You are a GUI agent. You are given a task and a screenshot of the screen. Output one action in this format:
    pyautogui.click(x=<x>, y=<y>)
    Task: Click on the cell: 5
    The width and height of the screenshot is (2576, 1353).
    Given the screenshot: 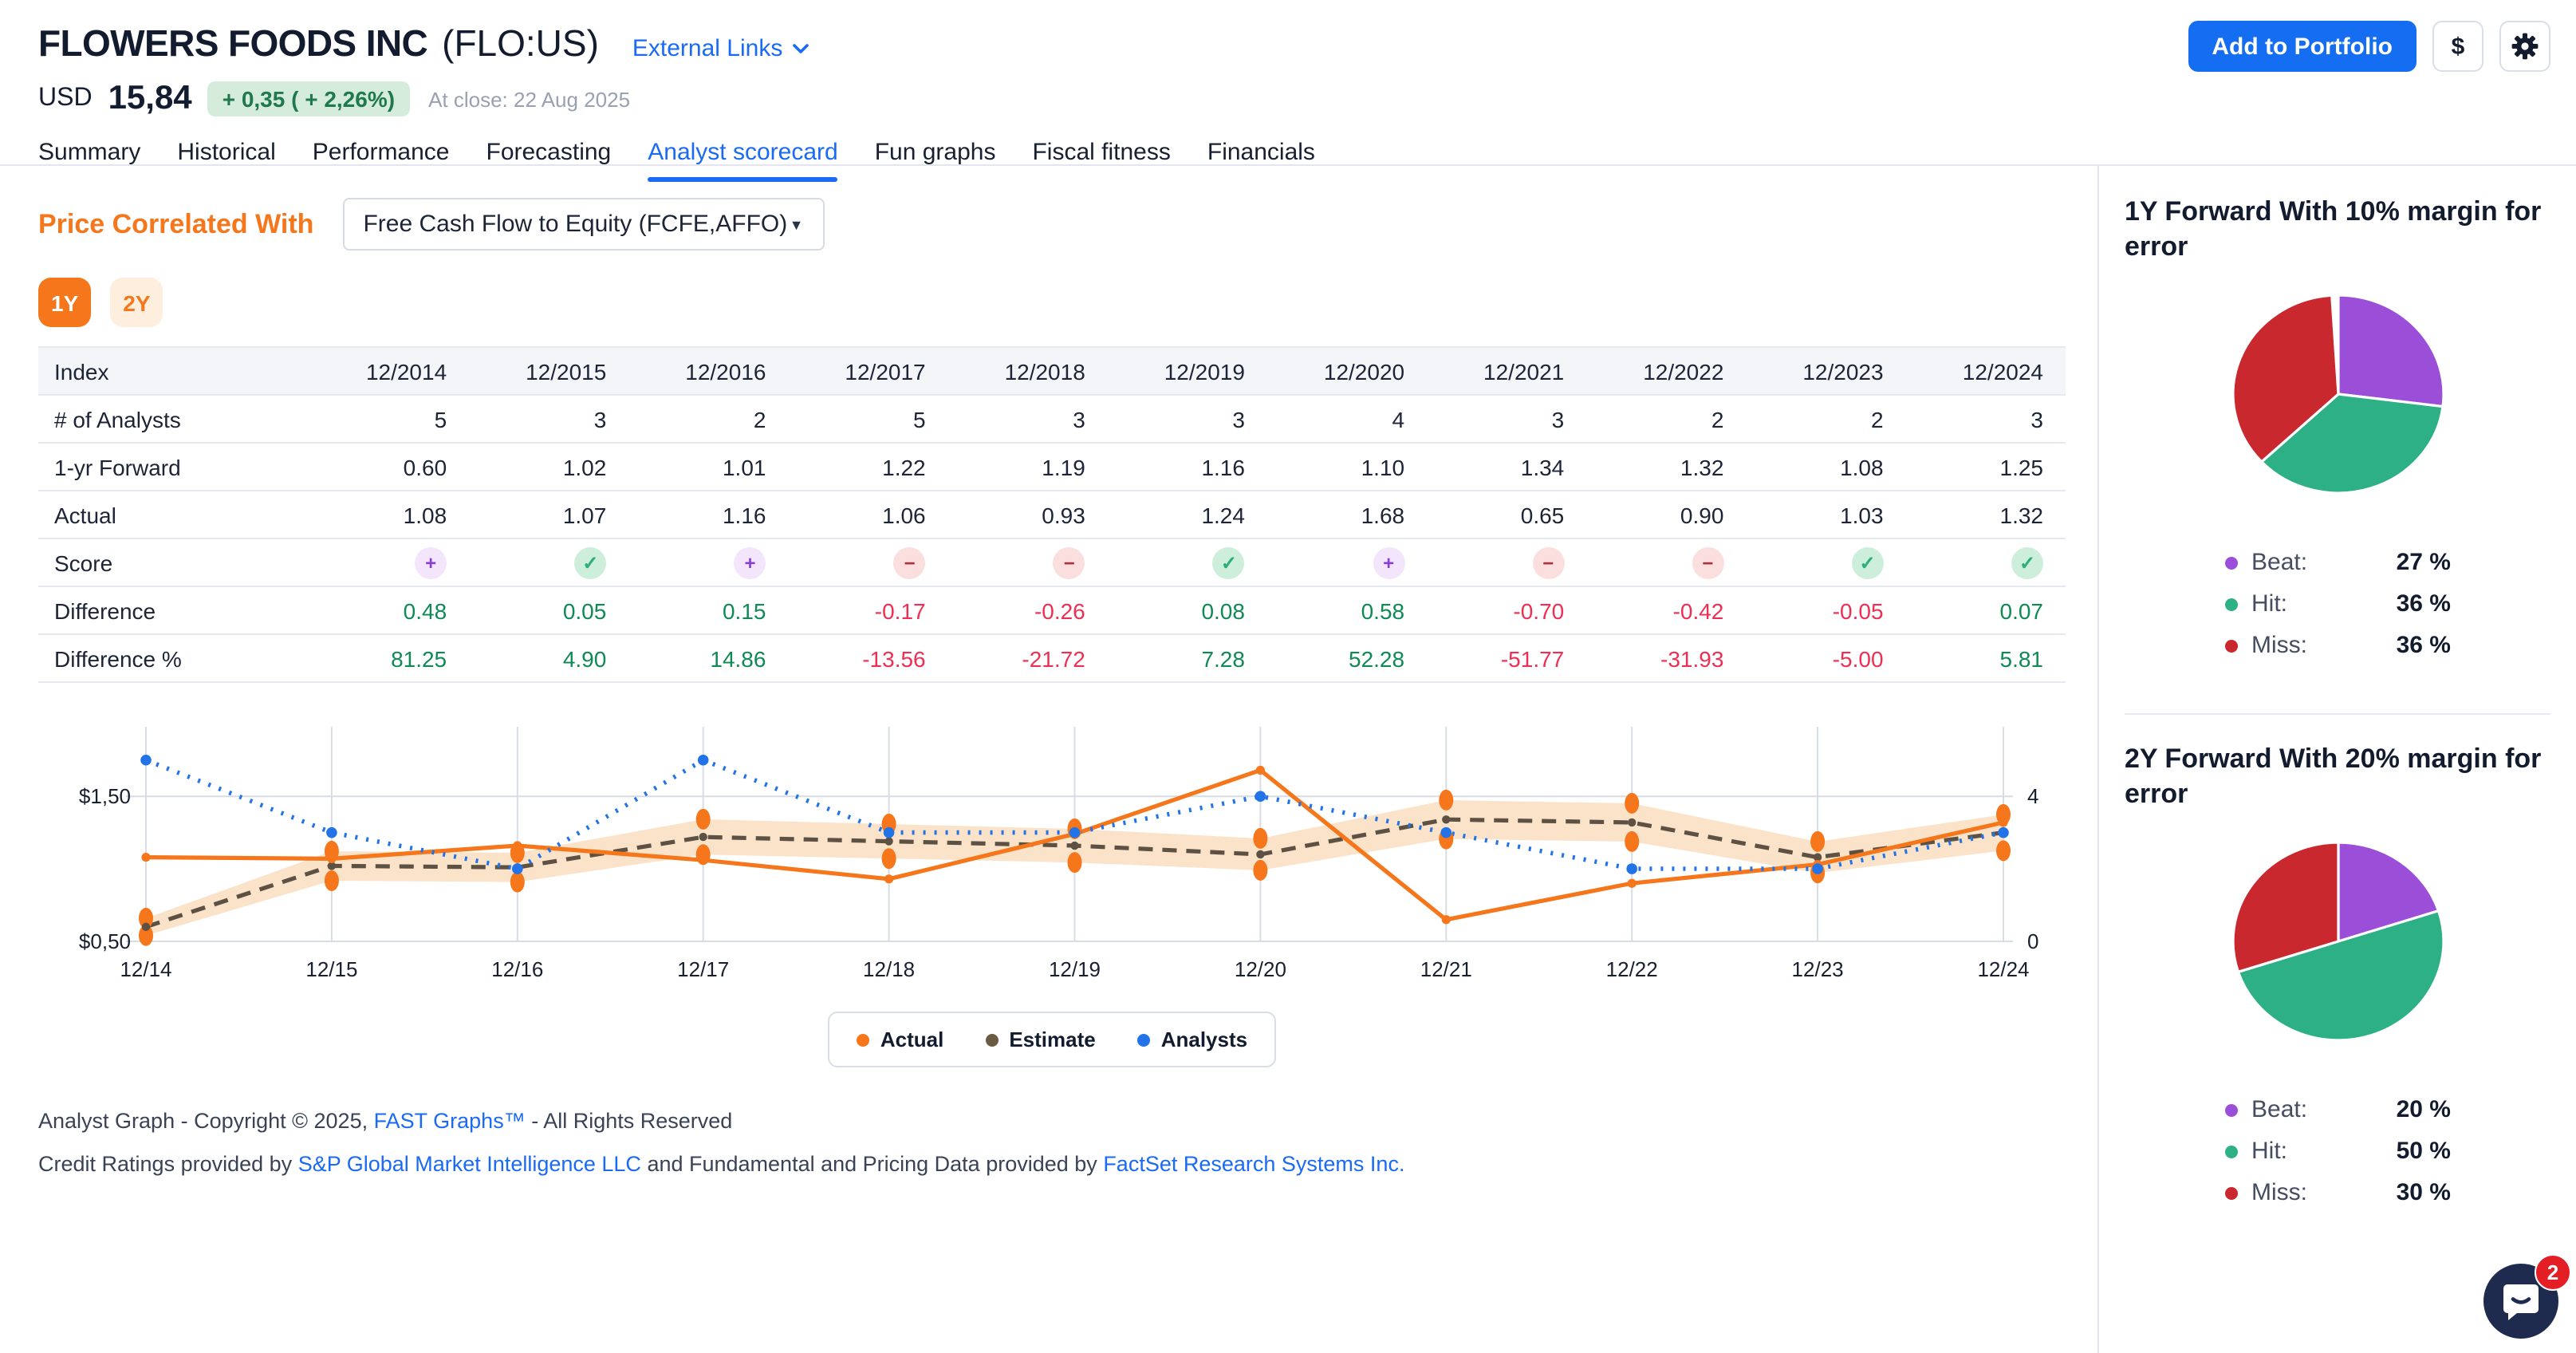 What is the action you would take?
    pyautogui.click(x=919, y=419)
    